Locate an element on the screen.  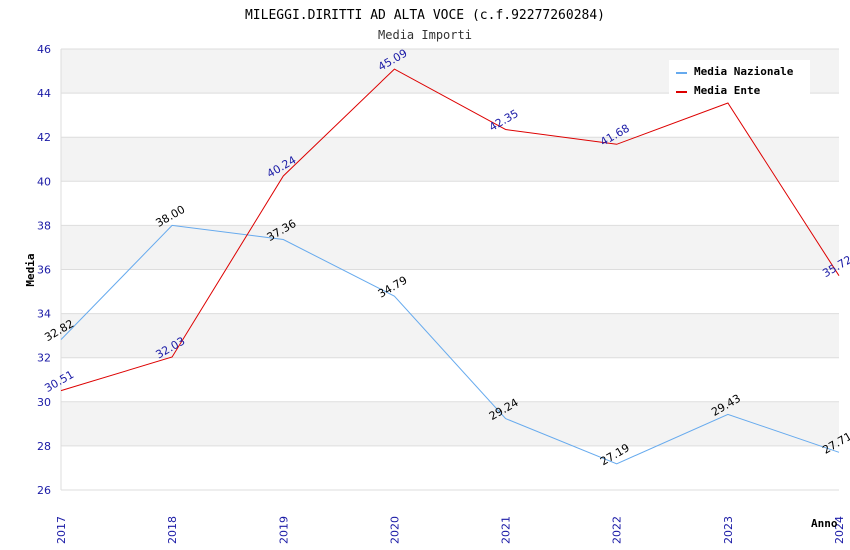
x-tick-label: 2020 is located at coordinates (394, 530).